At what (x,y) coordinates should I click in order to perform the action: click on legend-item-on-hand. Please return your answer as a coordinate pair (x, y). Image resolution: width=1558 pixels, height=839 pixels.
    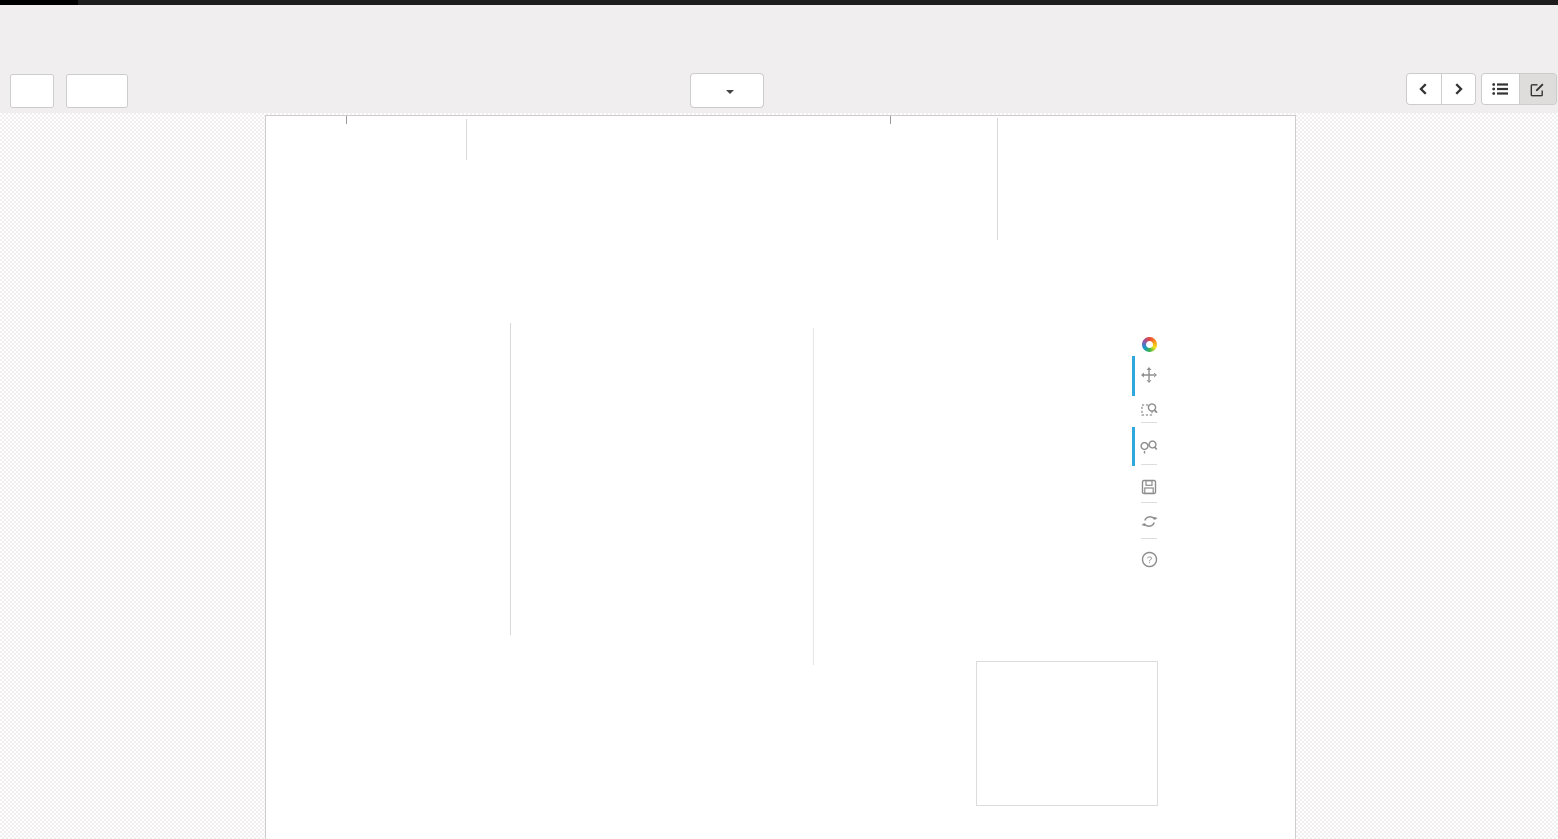
    Looking at the image, I should click on (1073, 798).